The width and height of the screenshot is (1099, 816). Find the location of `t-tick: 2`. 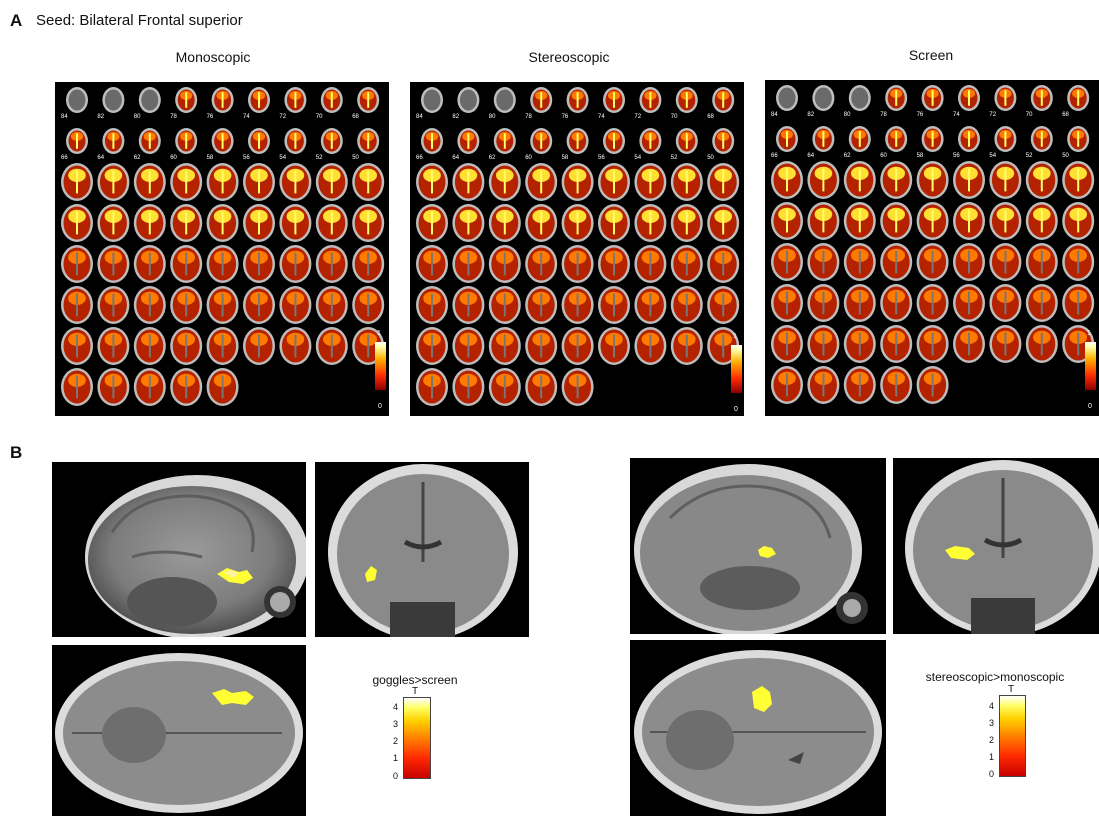

t-tick: 2 is located at coordinates (395, 741).